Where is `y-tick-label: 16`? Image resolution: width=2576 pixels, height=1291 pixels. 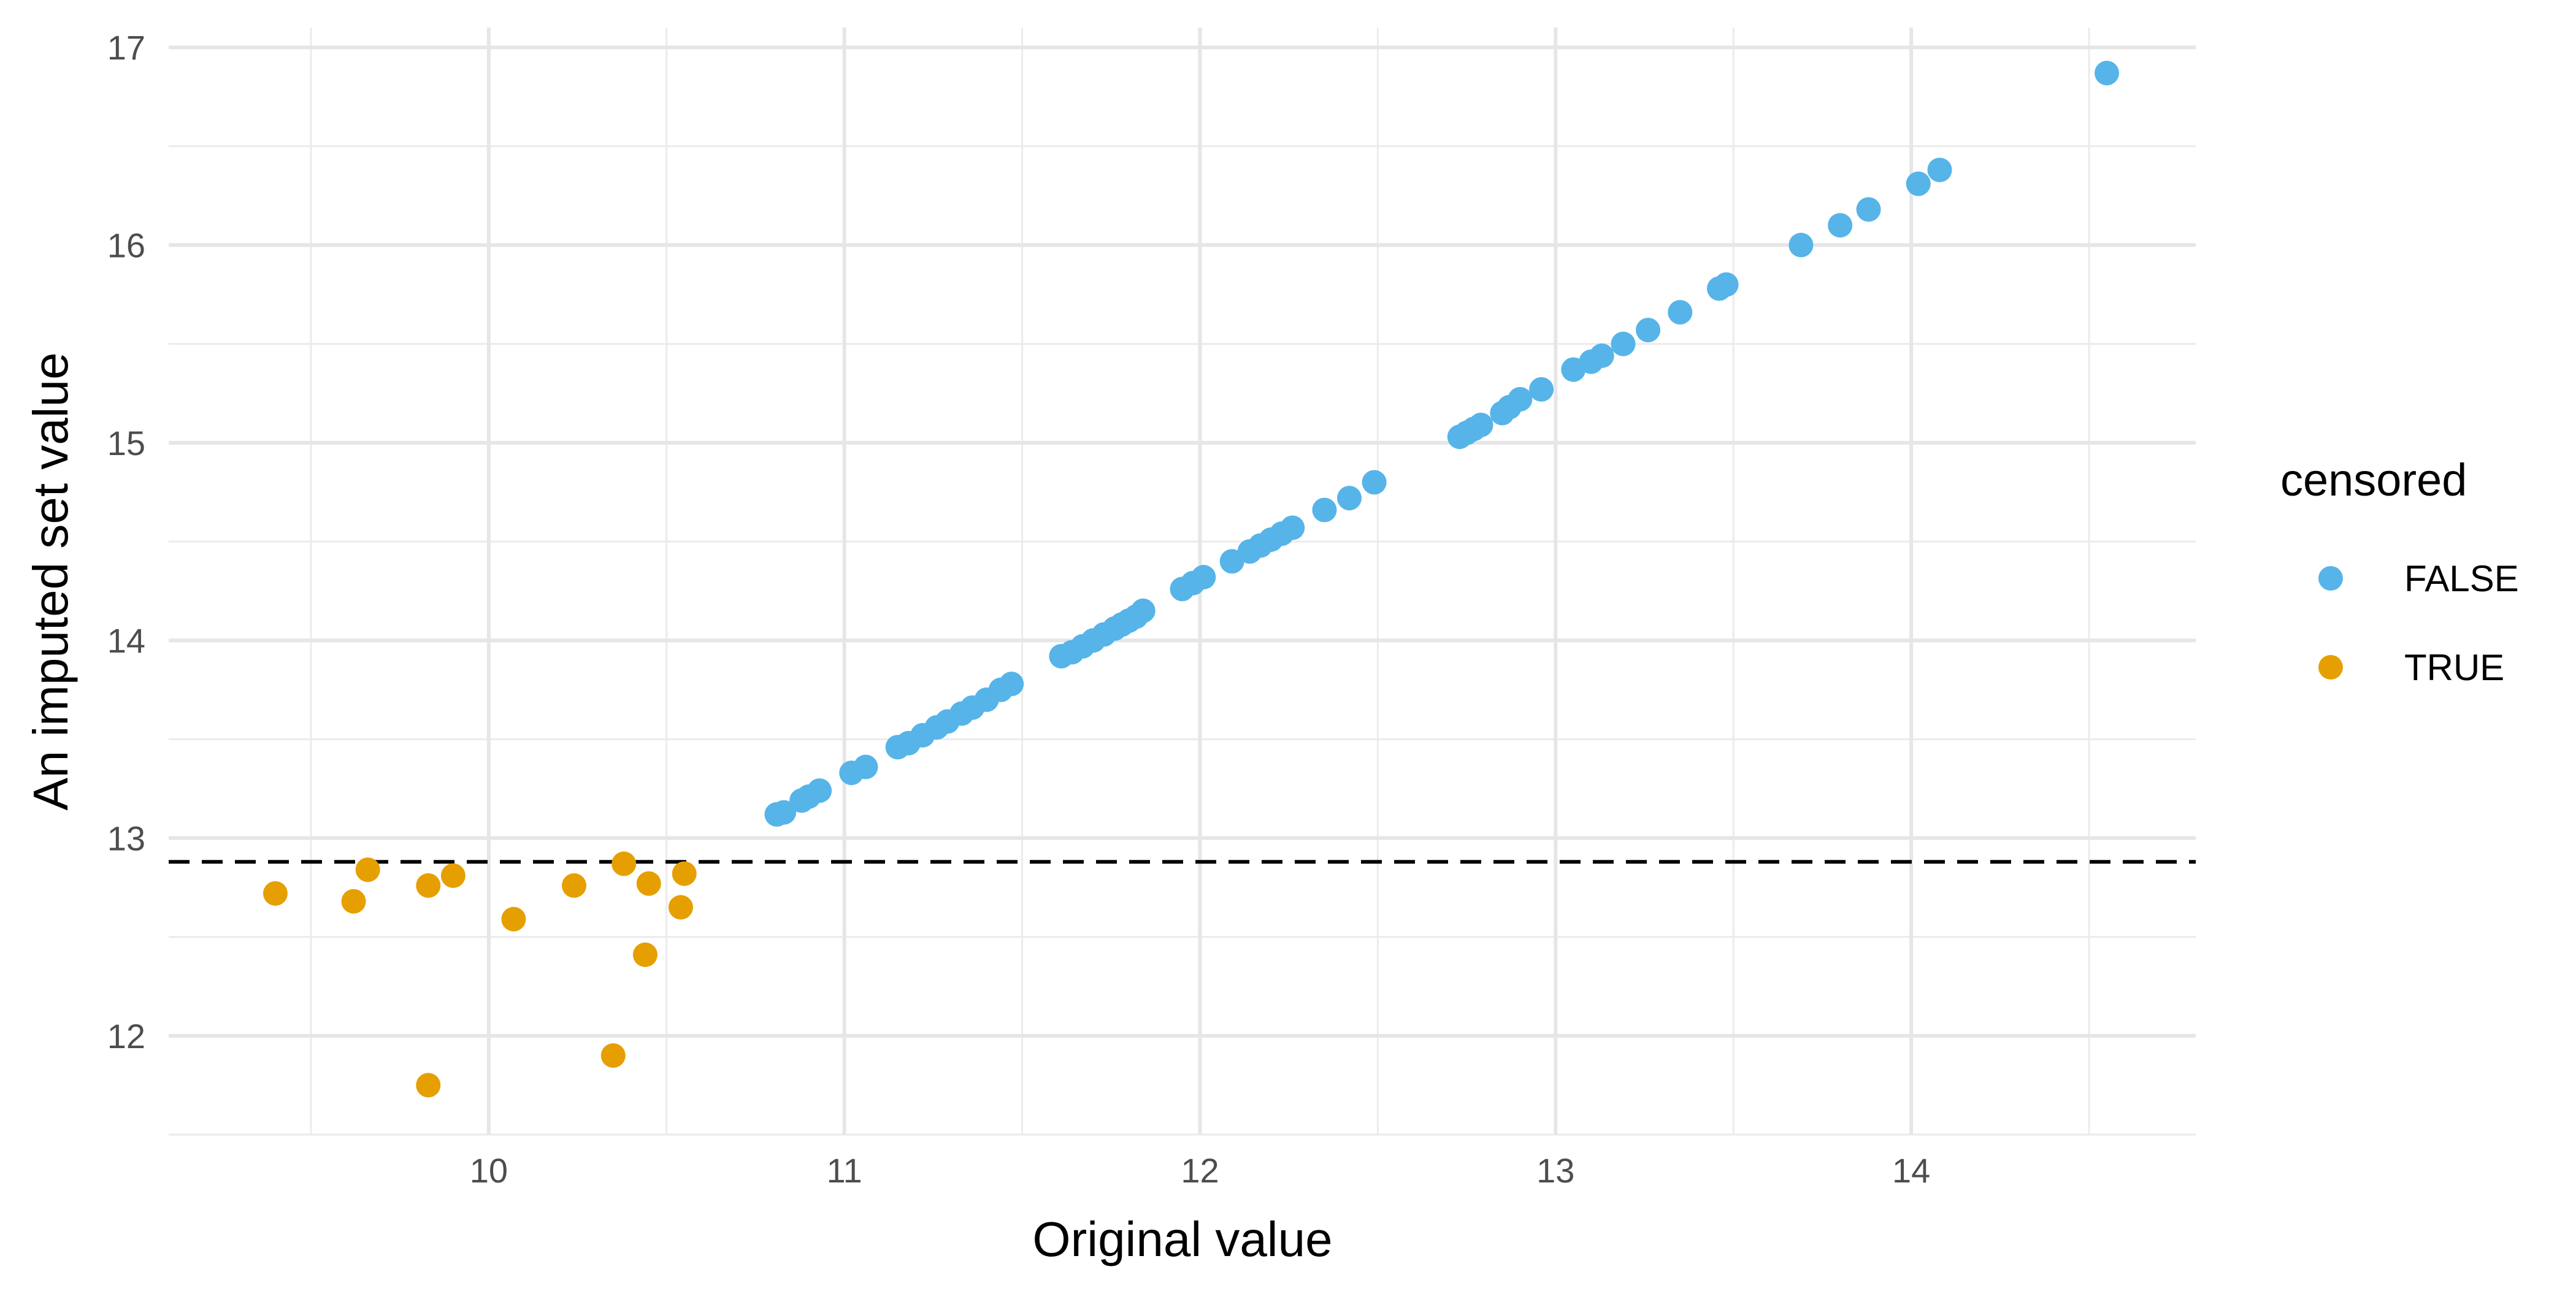
y-tick-label: 16 is located at coordinates (126, 245).